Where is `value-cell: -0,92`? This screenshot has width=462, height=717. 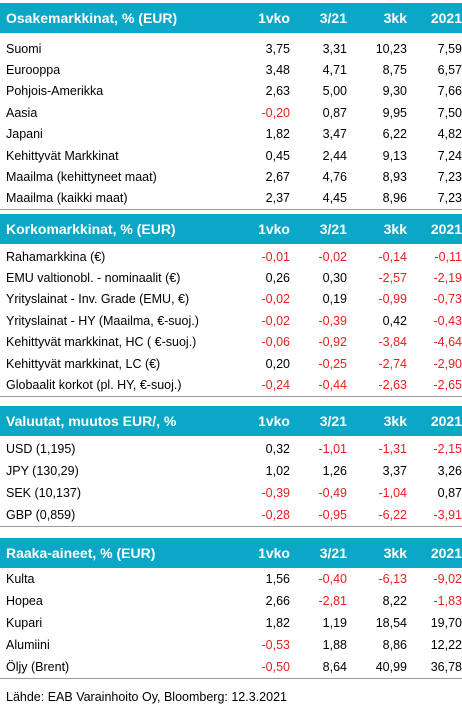
value-cell: -0,92 is located at coordinates (333, 342).